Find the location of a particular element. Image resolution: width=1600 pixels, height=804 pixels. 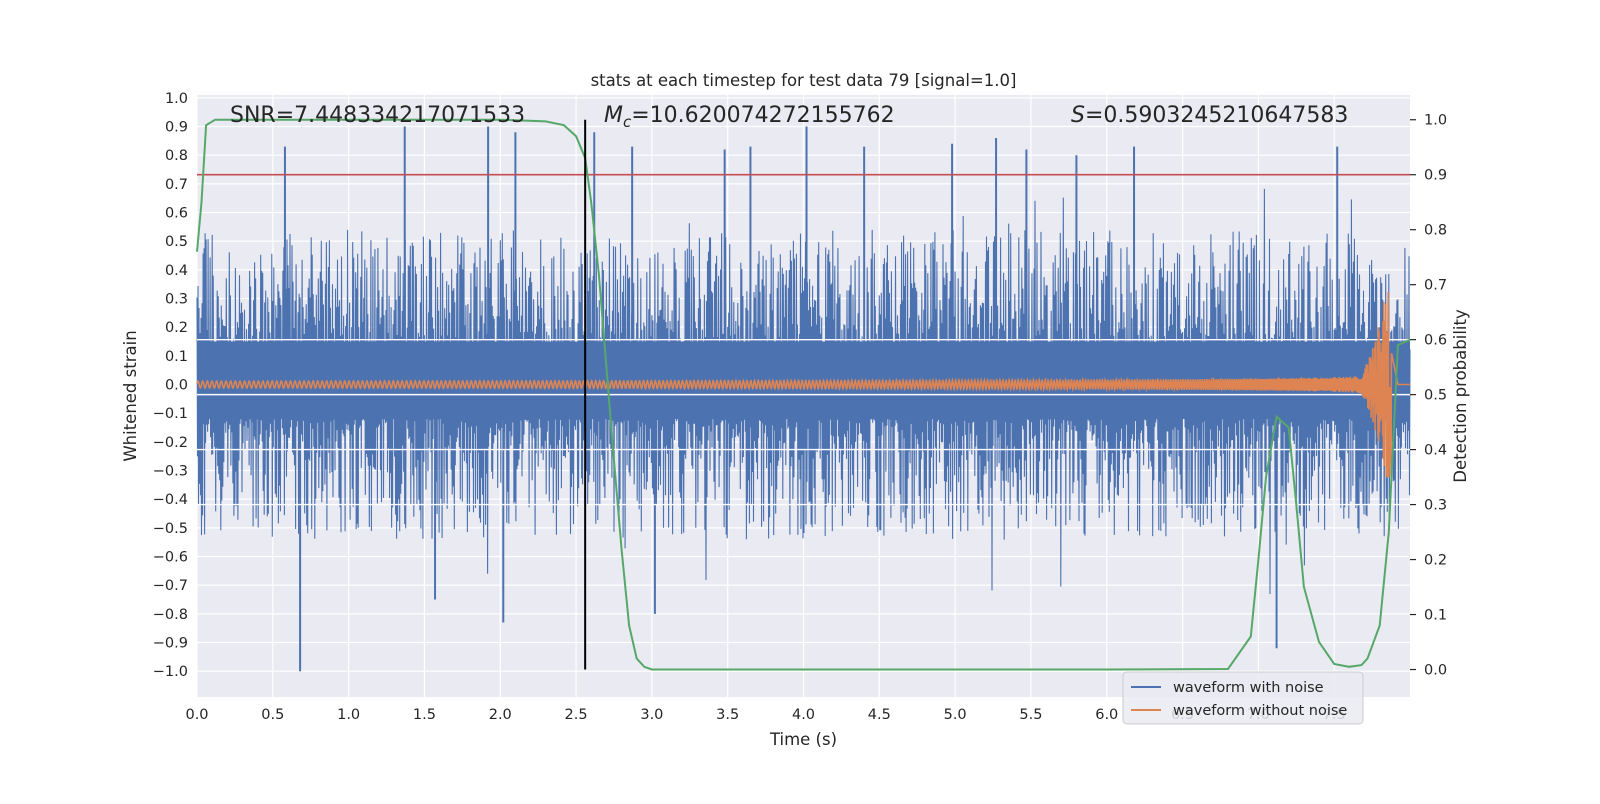

x-tick-label: 2.5 is located at coordinates (576, 715).